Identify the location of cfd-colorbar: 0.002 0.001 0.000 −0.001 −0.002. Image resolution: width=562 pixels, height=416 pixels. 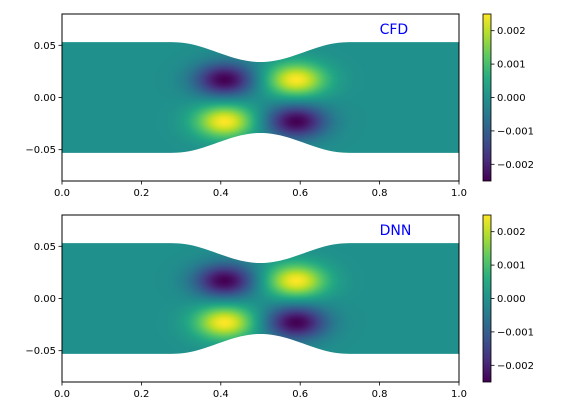
(508, 97).